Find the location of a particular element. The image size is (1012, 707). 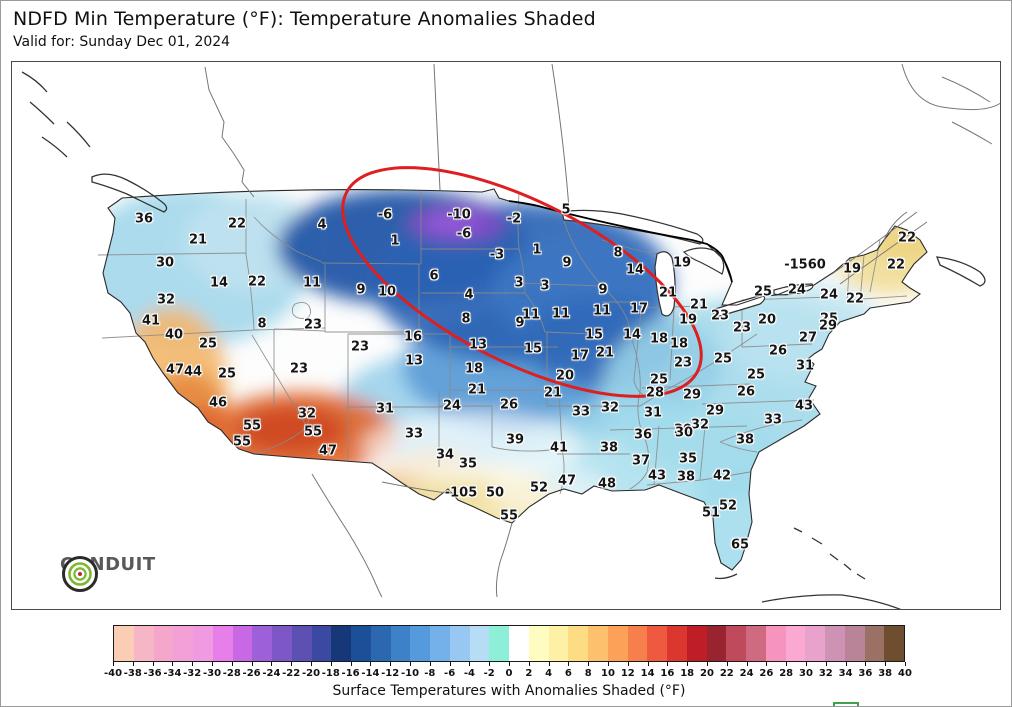

temp-label: 27 is located at coordinates (808, 338).